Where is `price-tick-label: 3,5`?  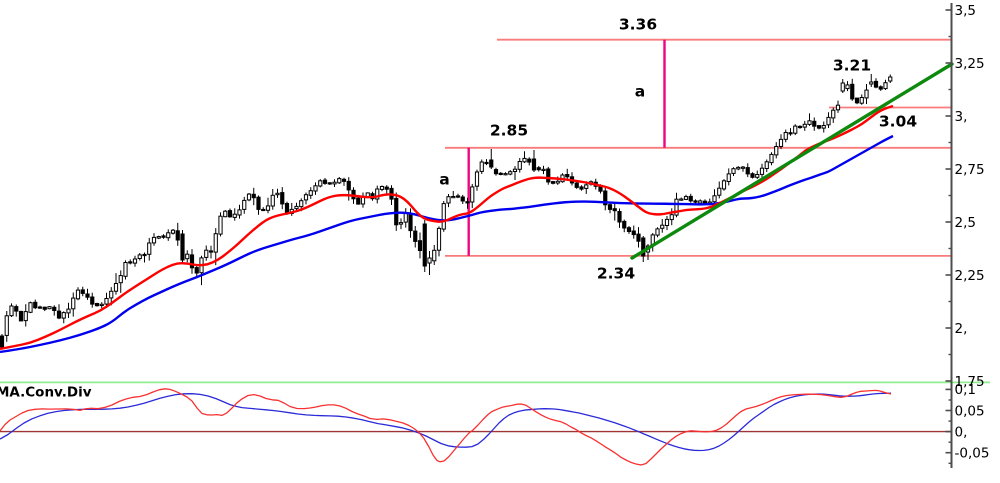 price-tick-label: 3,5 is located at coordinates (965, 11).